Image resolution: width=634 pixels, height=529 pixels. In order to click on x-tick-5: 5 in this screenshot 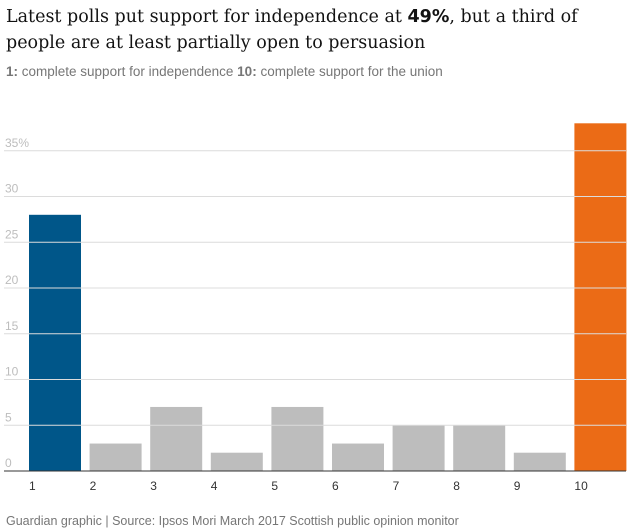, I will do `click(274, 486)`.